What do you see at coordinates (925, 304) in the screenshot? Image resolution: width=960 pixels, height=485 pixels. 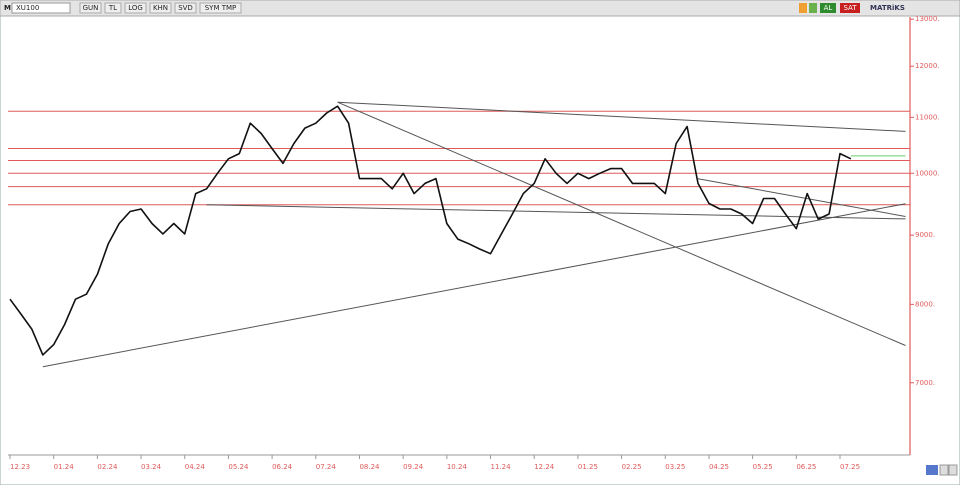 I see `y-tick-label: 8000.` at bounding box center [925, 304].